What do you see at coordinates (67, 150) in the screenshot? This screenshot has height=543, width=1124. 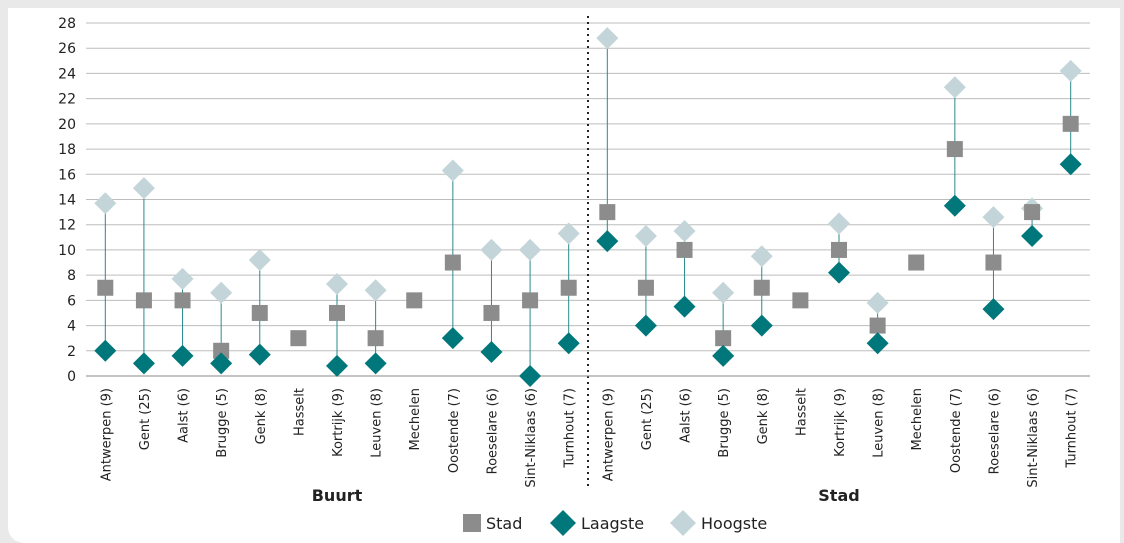 I see `y-tick-18: 18` at bounding box center [67, 150].